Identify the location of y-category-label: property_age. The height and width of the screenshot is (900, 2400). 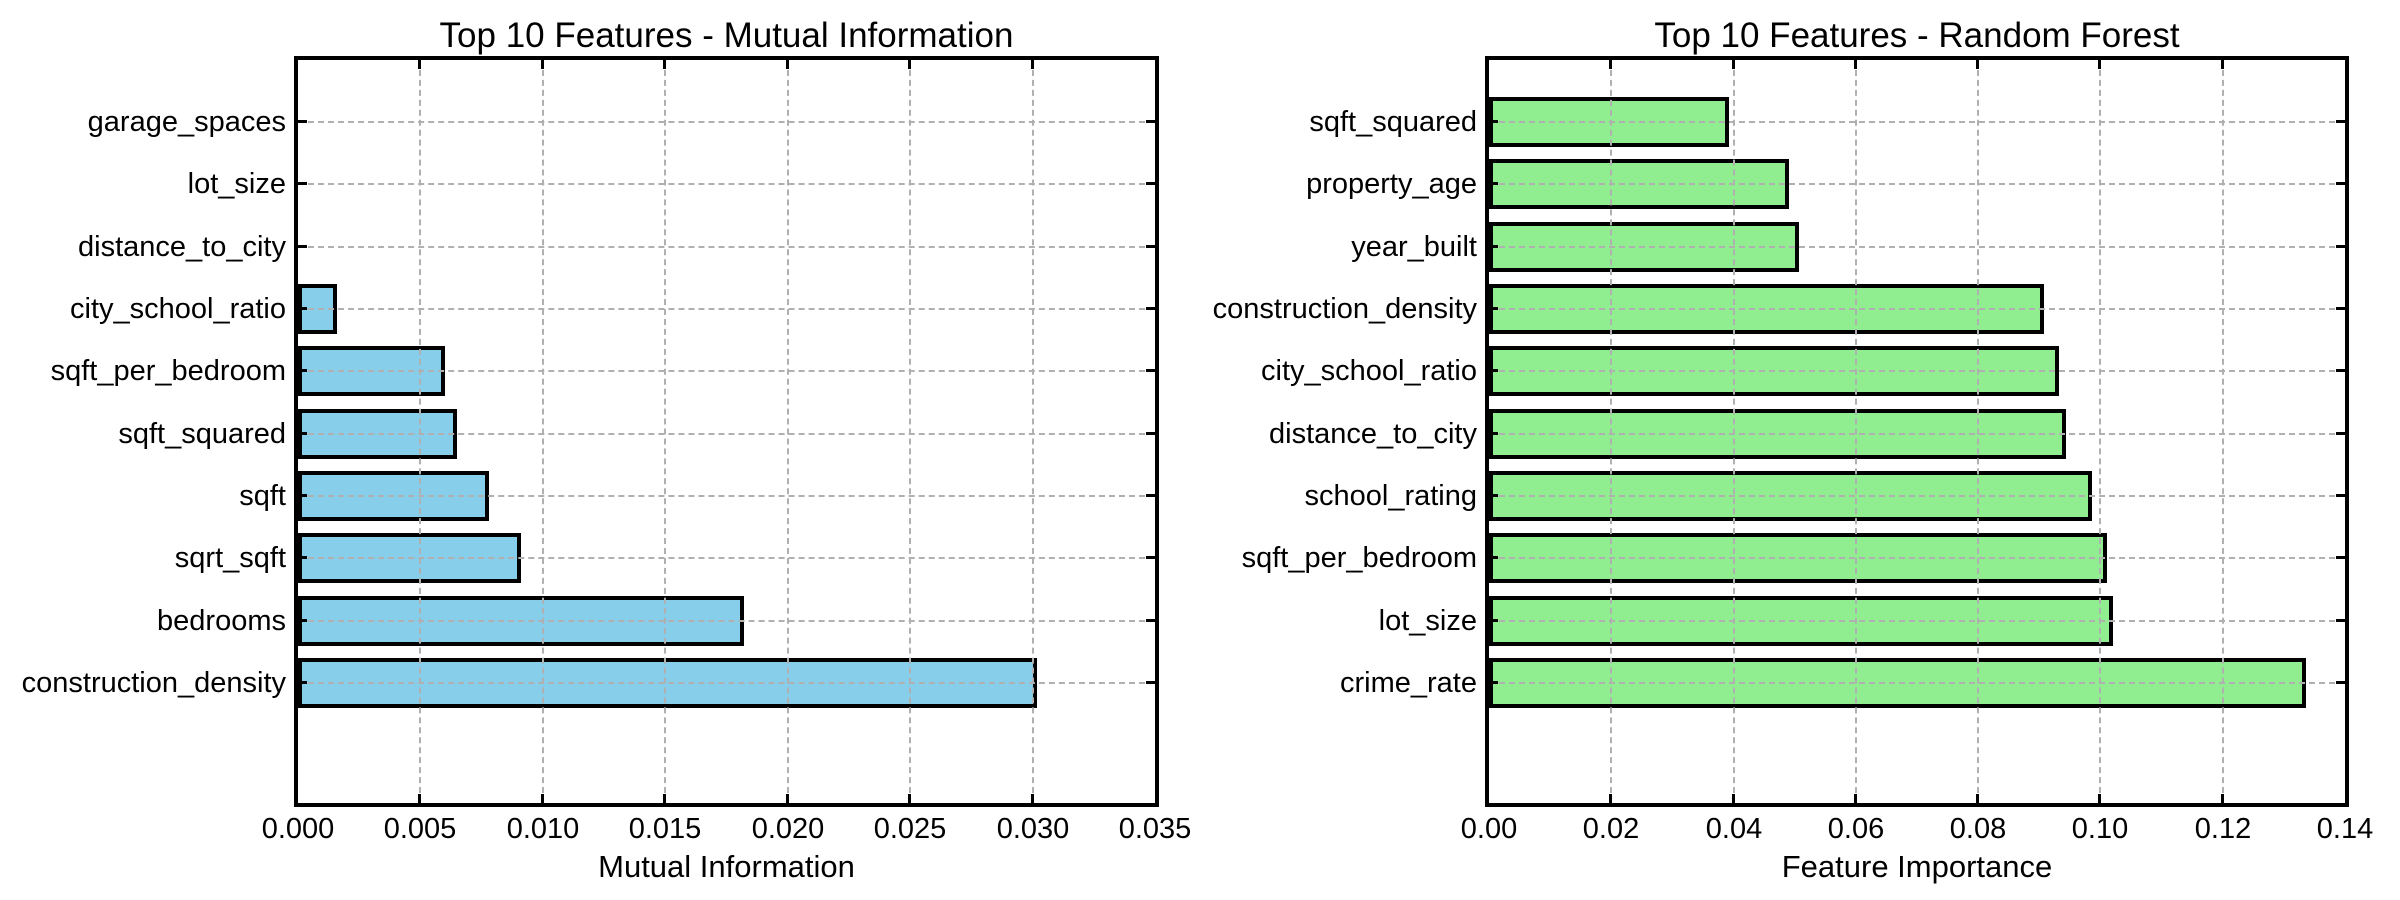
(1391, 184).